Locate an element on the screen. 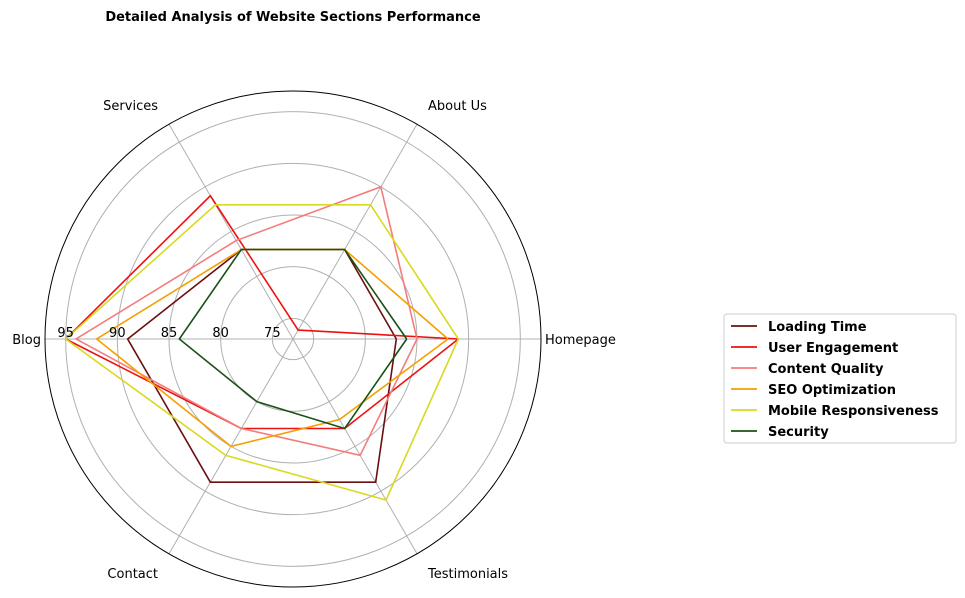  category-label: Contact is located at coordinates (132, 574).